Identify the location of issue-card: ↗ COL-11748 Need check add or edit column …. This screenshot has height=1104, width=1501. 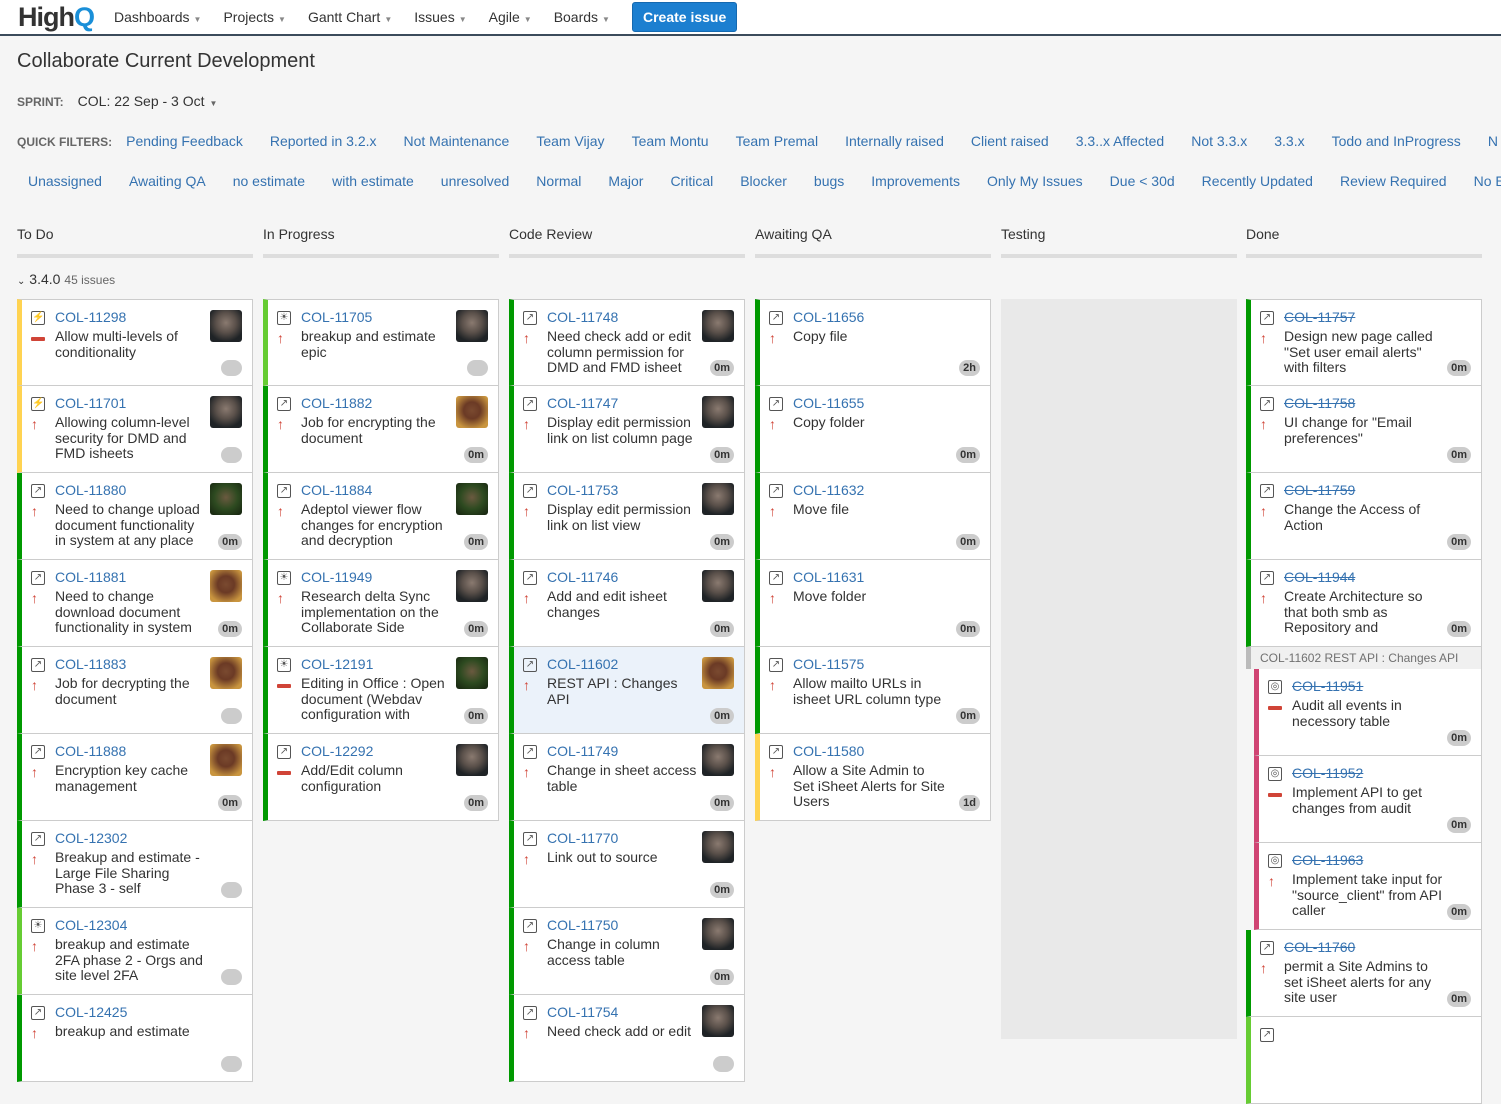
(627, 342).